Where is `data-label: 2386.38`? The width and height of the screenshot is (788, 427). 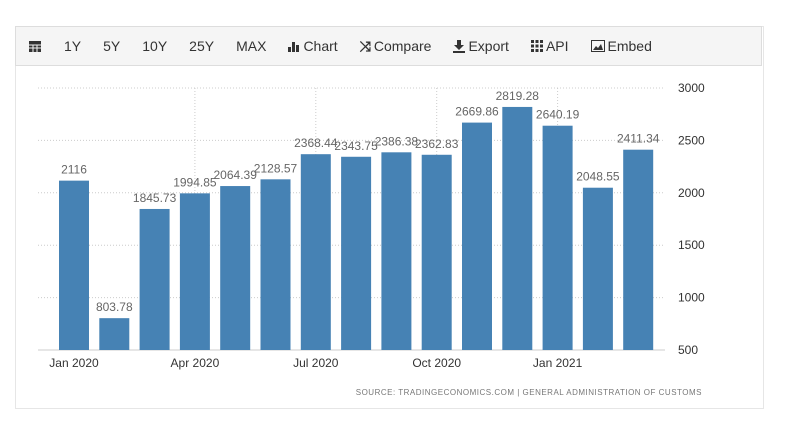 data-label: 2386.38 is located at coordinates (397, 141).